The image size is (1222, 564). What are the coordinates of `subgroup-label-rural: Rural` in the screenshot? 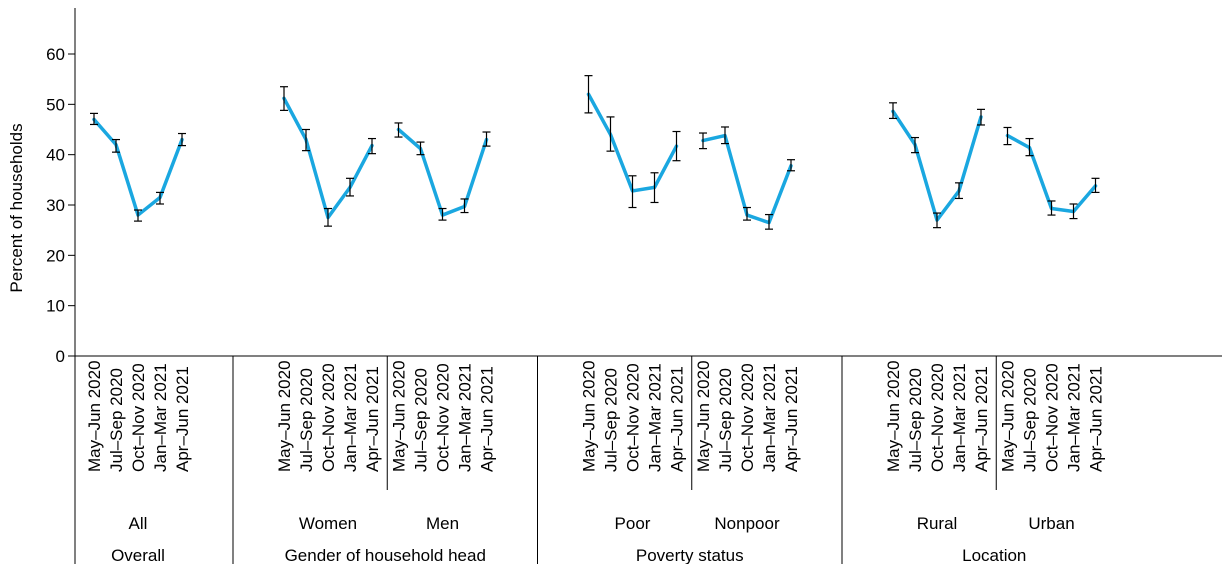 It's located at (937, 523).